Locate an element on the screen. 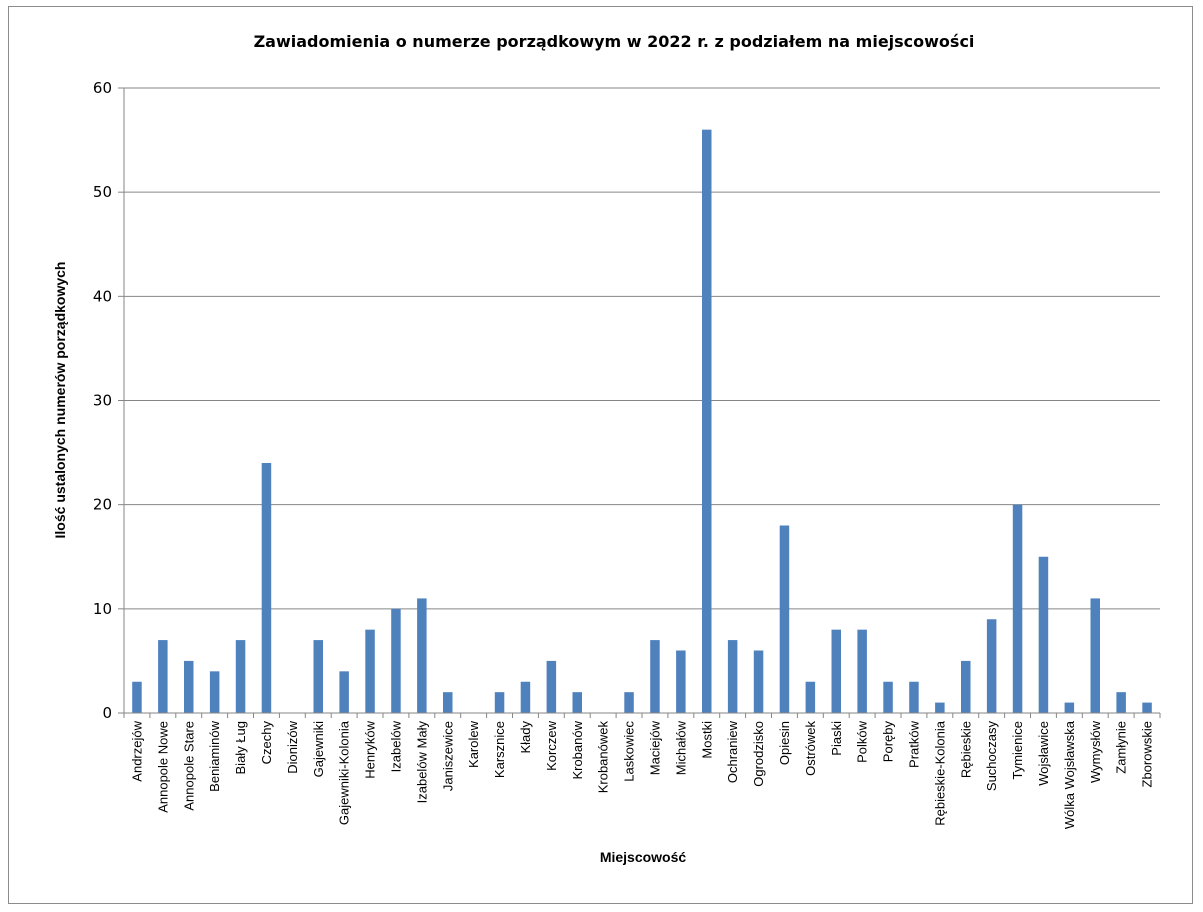  x-tick-label: Rębieskie-Kolonia is located at coordinates (939, 773).